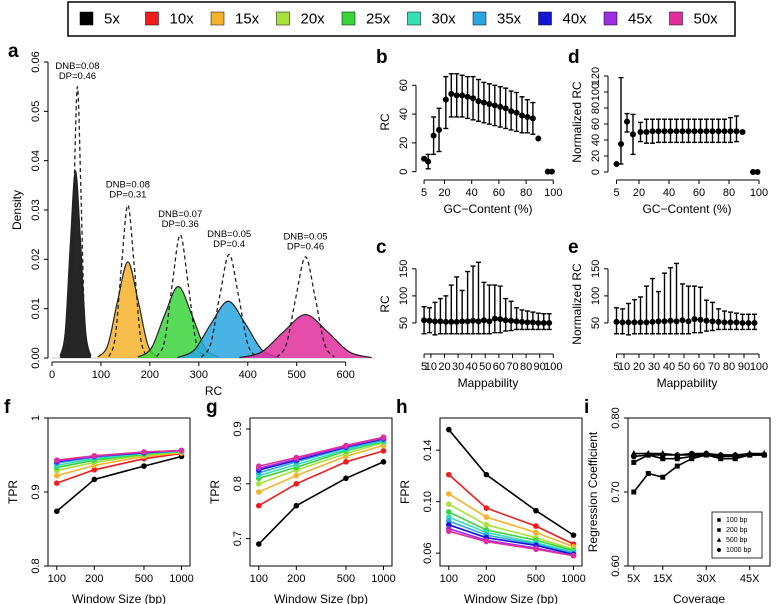 This screenshot has height=604, width=777. I want to click on x-axis-label: Mappability, so click(687, 383).